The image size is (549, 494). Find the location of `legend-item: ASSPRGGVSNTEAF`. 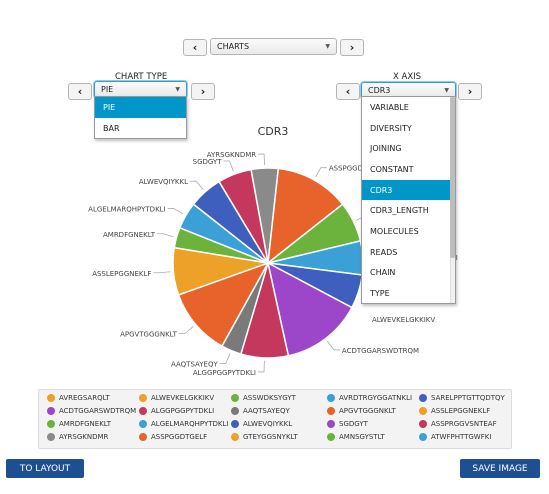

legend-item: ASSPRGGVSNTEAF is located at coordinates (458, 424).